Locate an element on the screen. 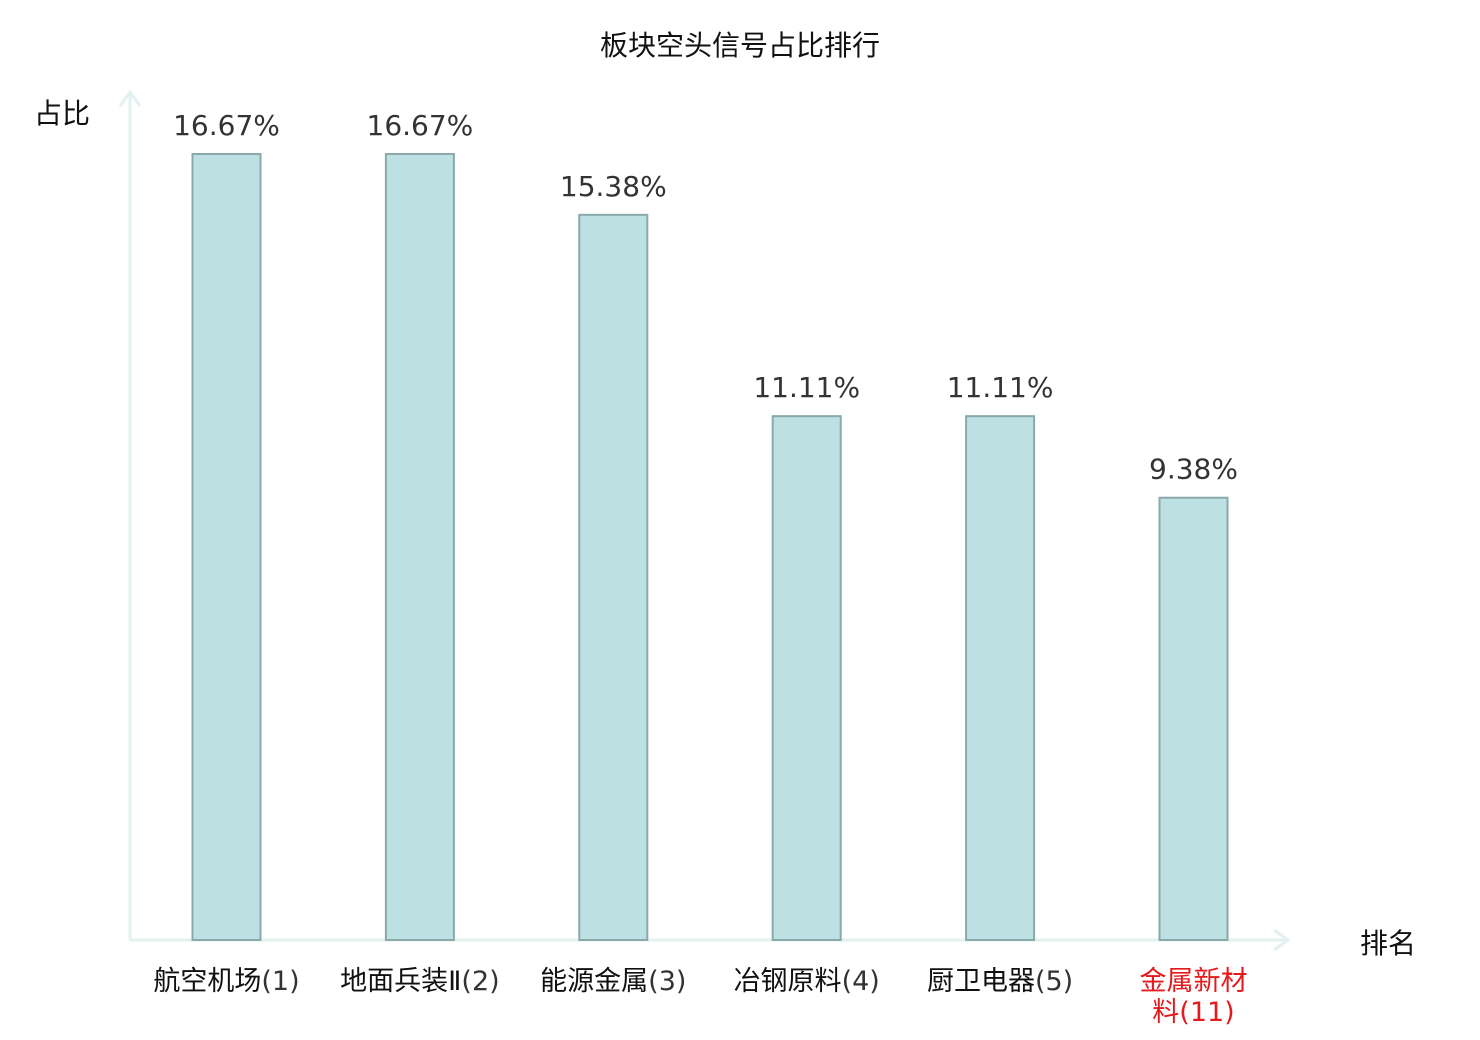  y-axis-label: 占比 is located at coordinates (62, 113).